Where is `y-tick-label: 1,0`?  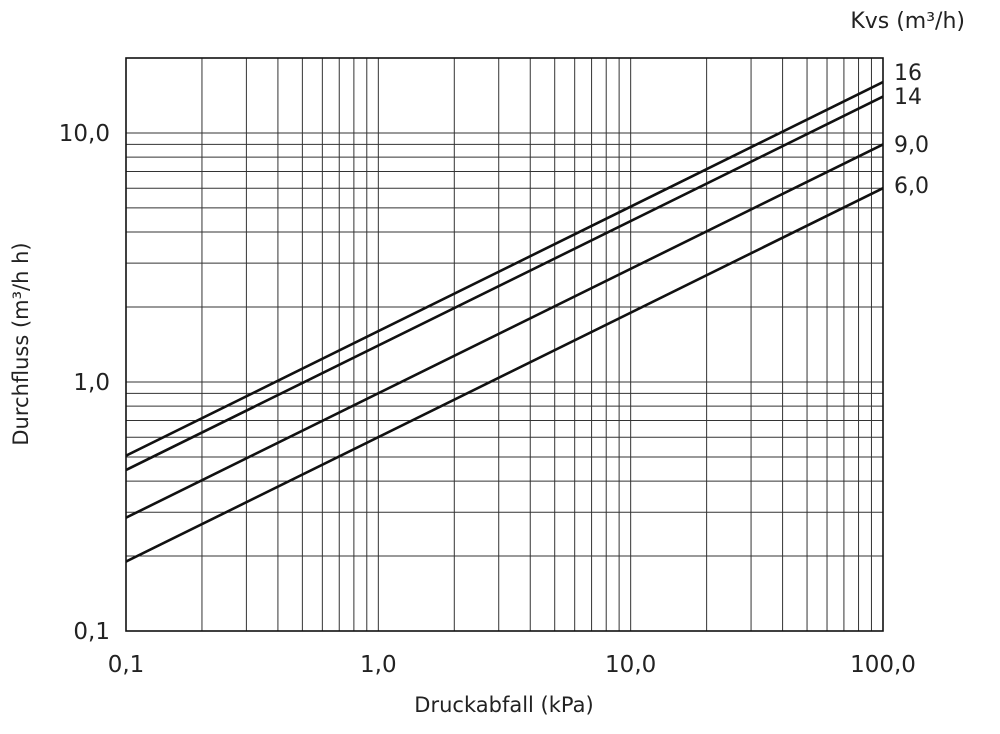 y-tick-label: 1,0 is located at coordinates (91, 383).